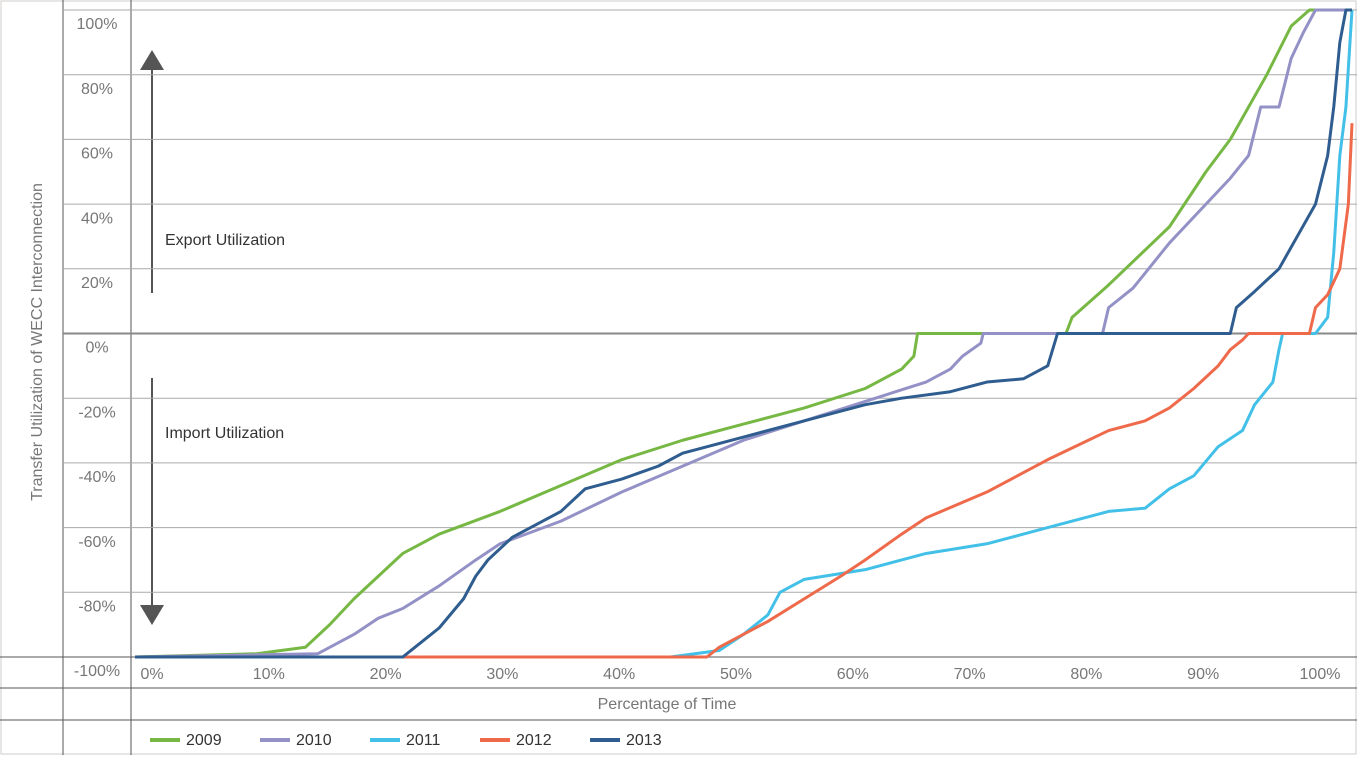  I want to click on x-tick-label: 40%, so click(619, 674).